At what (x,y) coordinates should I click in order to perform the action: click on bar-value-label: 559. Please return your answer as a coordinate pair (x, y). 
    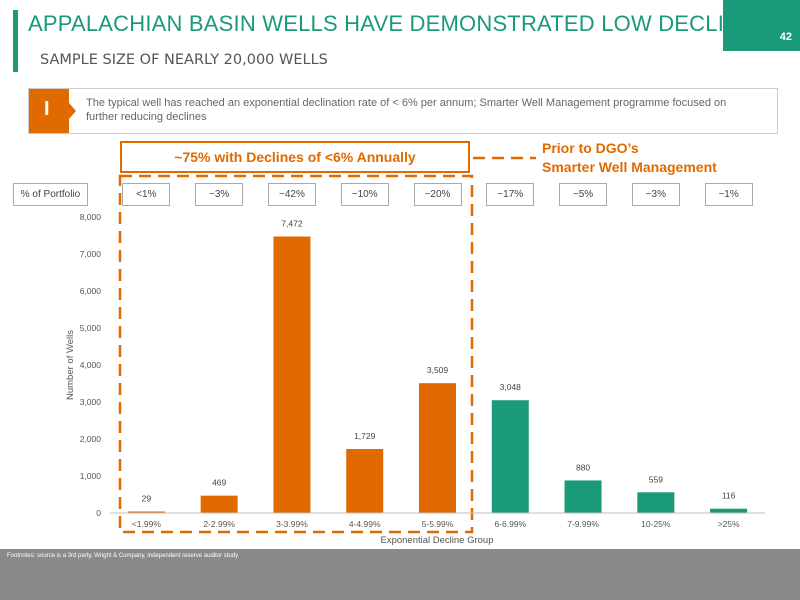
    Looking at the image, I should click on (656, 479).